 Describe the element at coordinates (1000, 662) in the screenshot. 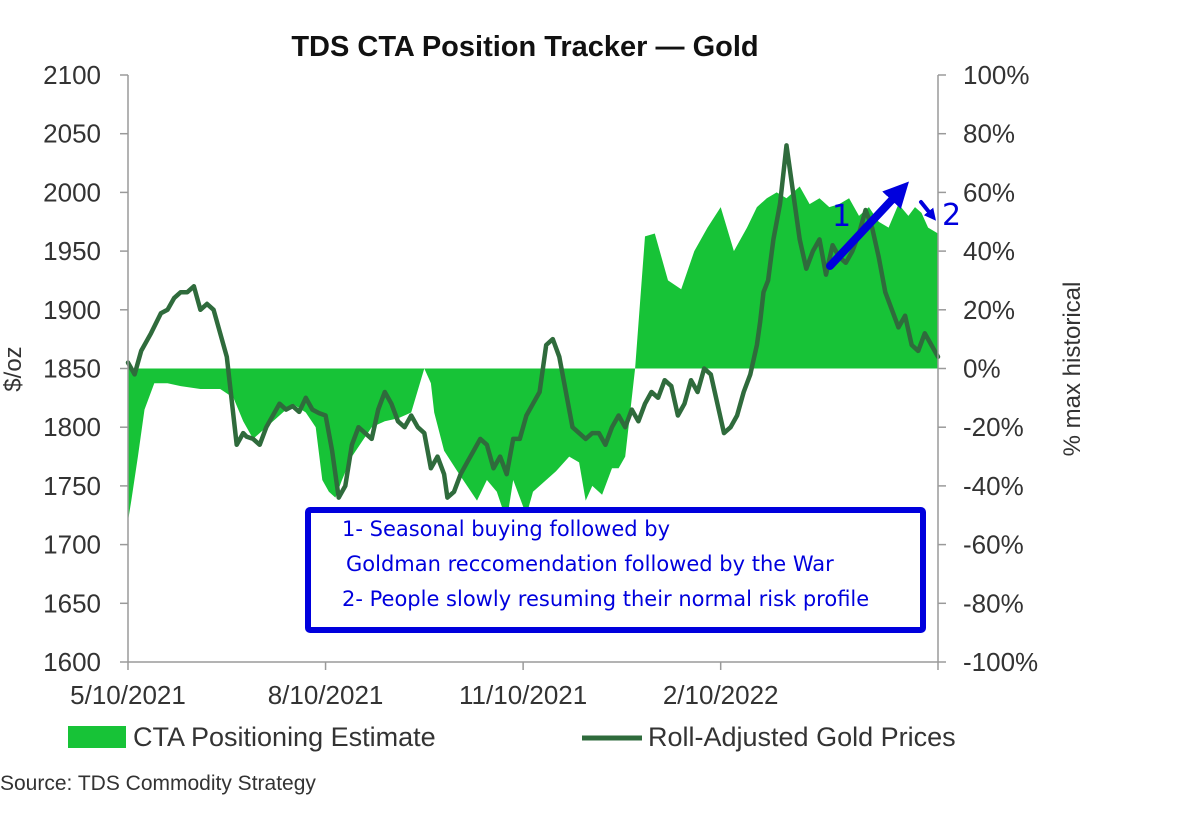

I see `right-tick-label: -100%` at that location.